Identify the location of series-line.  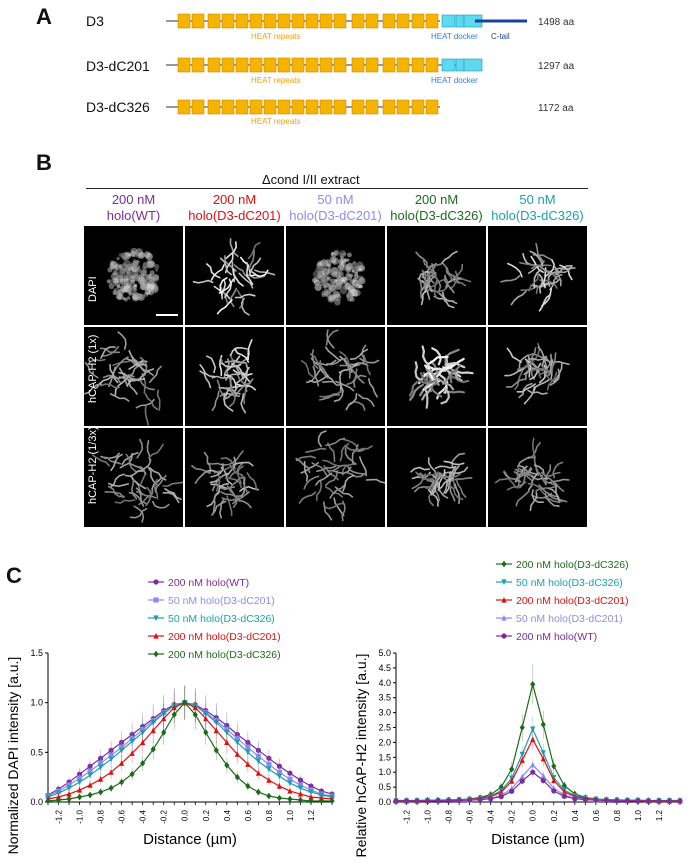
(538, 782).